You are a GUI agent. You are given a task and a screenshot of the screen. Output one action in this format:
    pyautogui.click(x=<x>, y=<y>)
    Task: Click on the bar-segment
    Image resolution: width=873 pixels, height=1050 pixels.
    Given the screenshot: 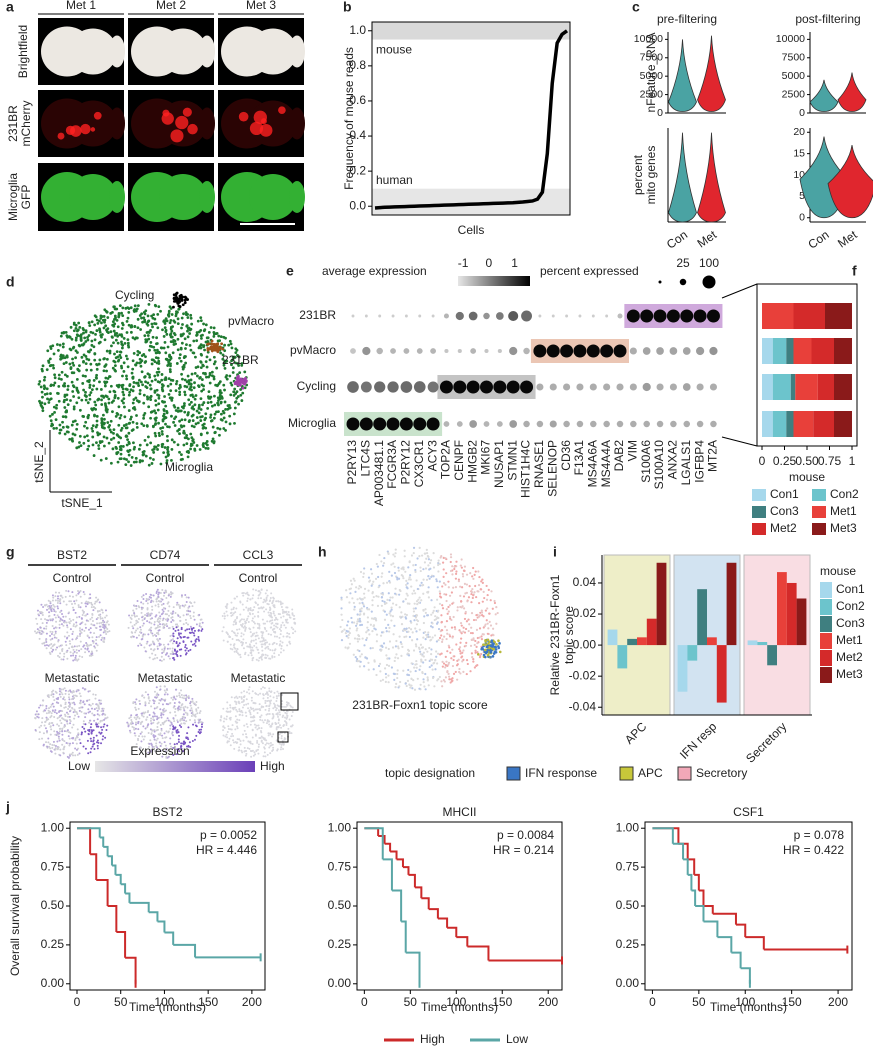 What is the action you would take?
    pyautogui.click(x=793, y=387)
    